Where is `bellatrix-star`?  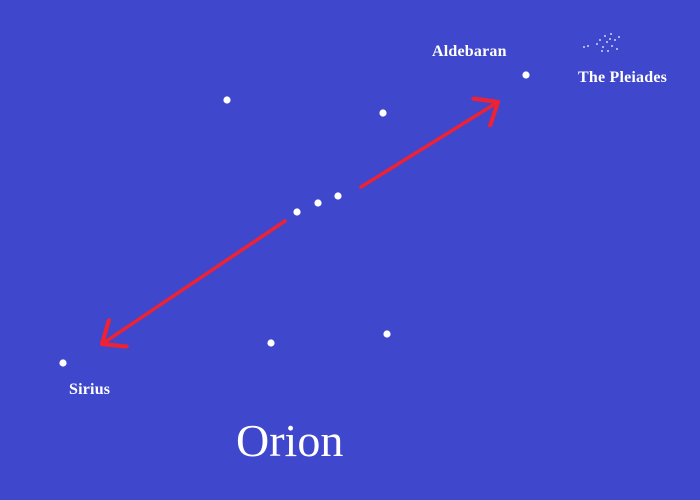 bellatrix-star is located at coordinates (383, 113).